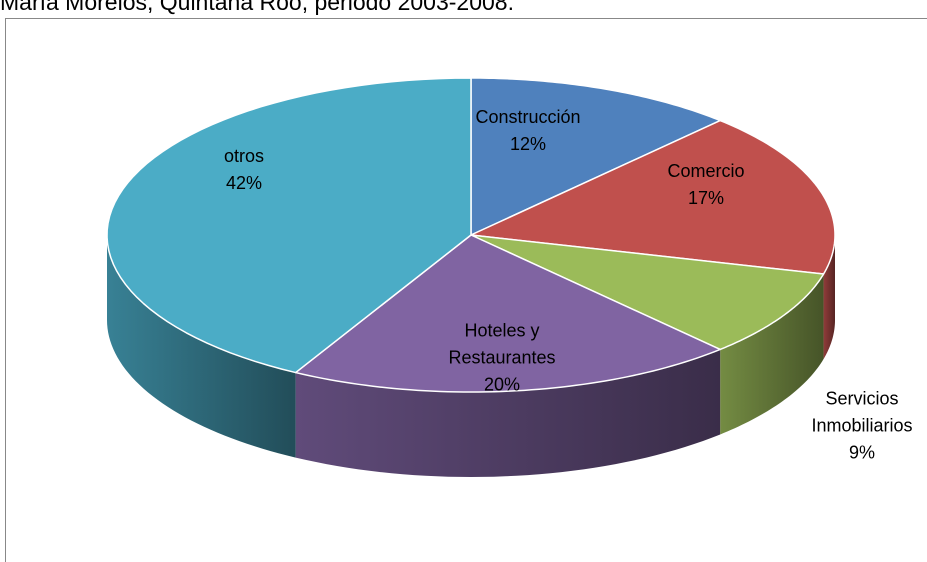  Describe the element at coordinates (502, 384) in the screenshot. I see `value-label: 20%` at that location.